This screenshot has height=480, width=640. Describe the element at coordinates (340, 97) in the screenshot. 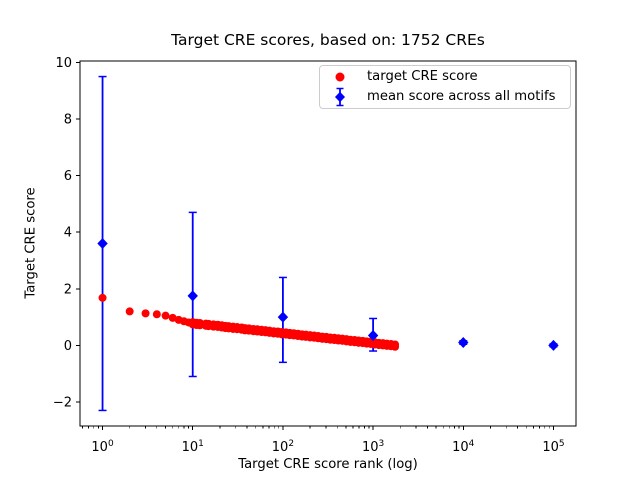

I see `blue-diamond-errorbar-icon` at that location.